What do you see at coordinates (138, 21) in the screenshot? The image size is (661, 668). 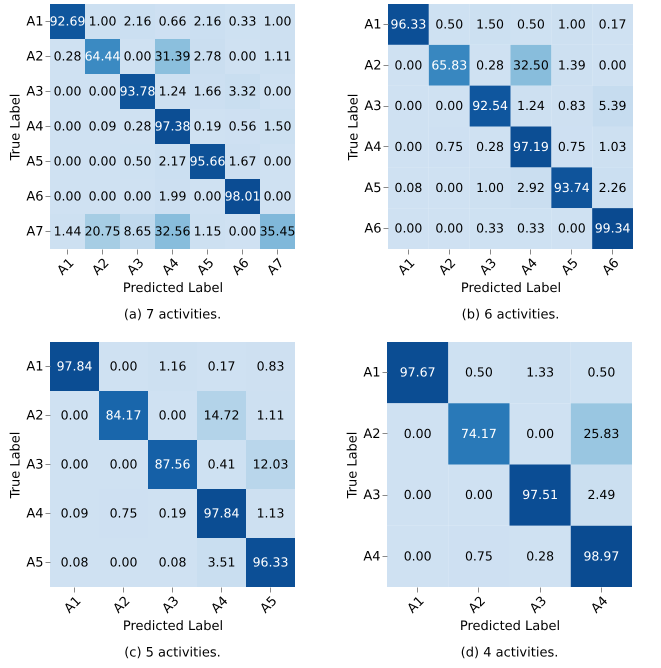 I see `data-label: 2.16` at bounding box center [138, 21].